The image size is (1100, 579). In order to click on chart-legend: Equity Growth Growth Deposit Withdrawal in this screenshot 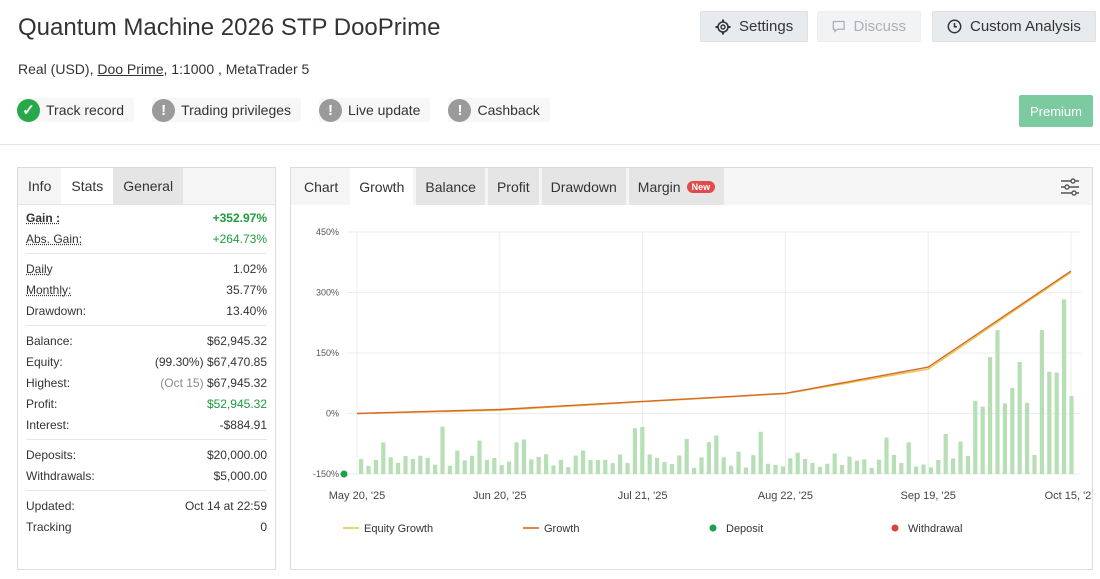, I will do `click(652, 529)`.